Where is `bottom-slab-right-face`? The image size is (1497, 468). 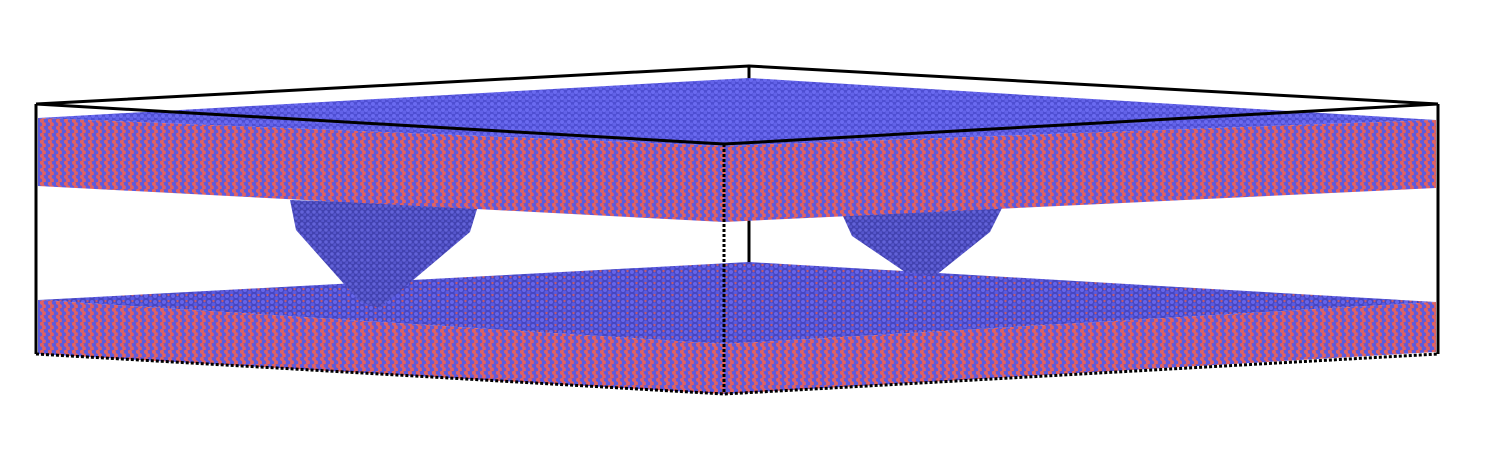 bottom-slab-right-face is located at coordinates (1080, 348).